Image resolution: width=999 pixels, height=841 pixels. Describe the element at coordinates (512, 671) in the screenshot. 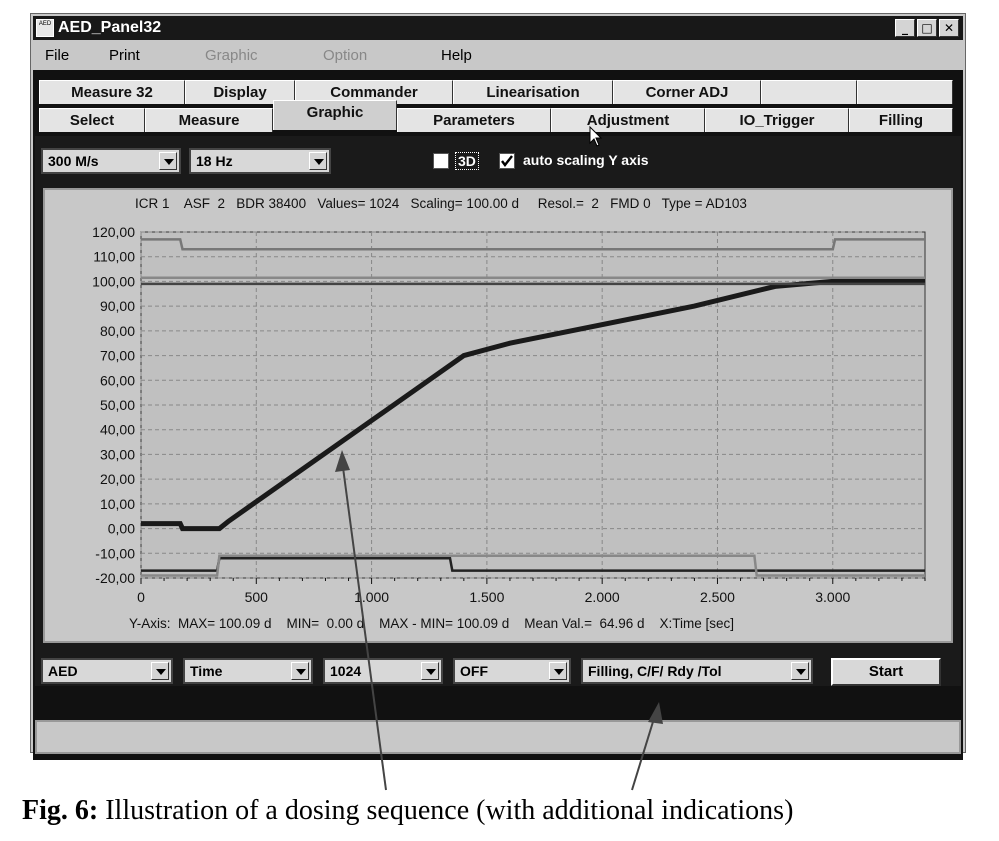

I see `trigger-select: OFF` at that location.